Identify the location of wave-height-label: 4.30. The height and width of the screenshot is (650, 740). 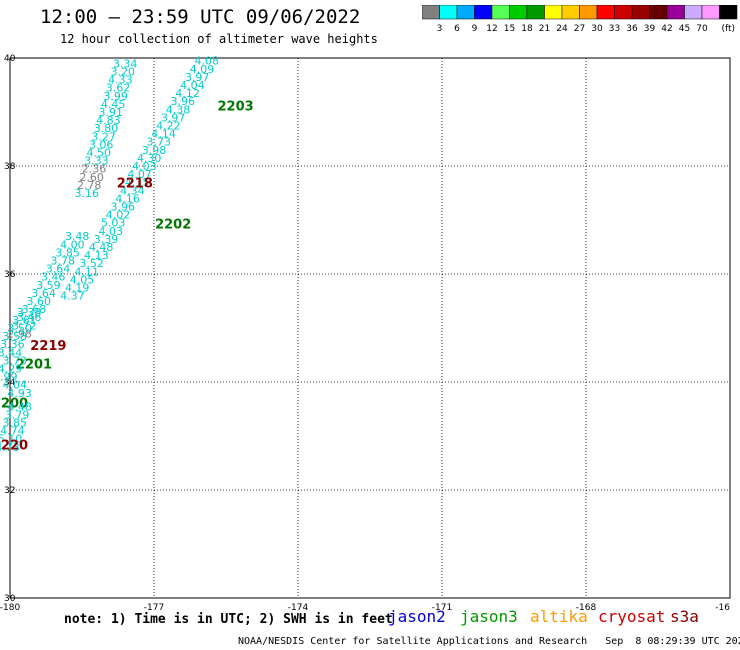
(149, 158).